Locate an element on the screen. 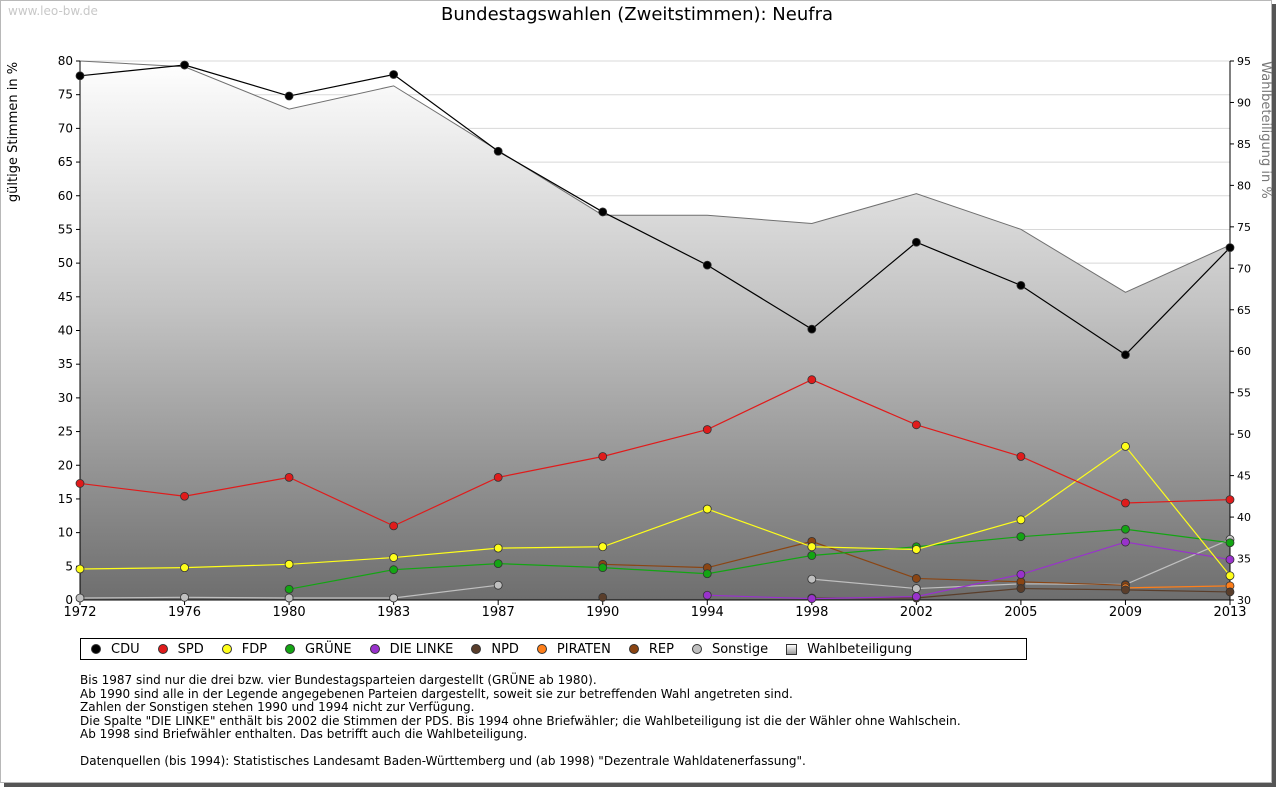 This screenshot has width=1280, height=791. y-tick-label: 50 is located at coordinates (65, 263).